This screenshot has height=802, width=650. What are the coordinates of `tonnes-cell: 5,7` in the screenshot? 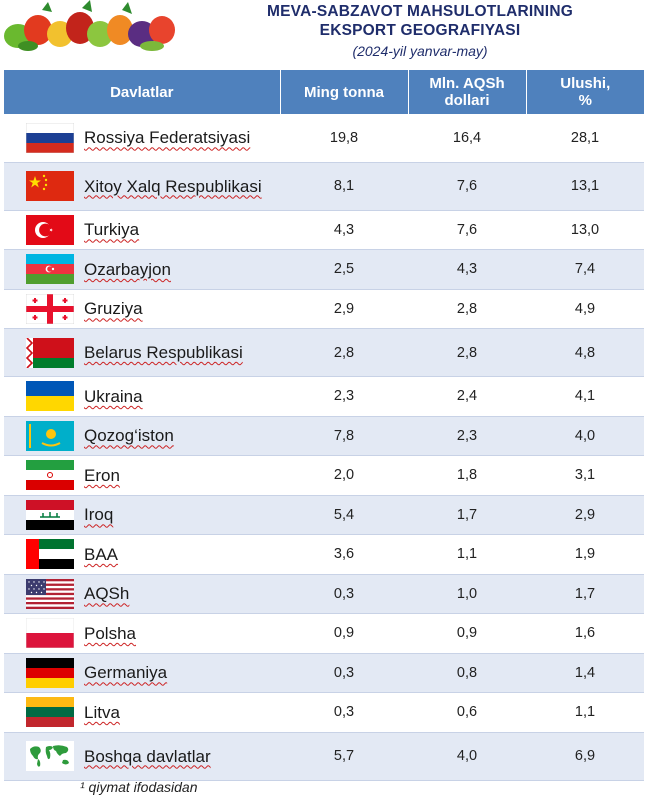 It's located at (344, 756).